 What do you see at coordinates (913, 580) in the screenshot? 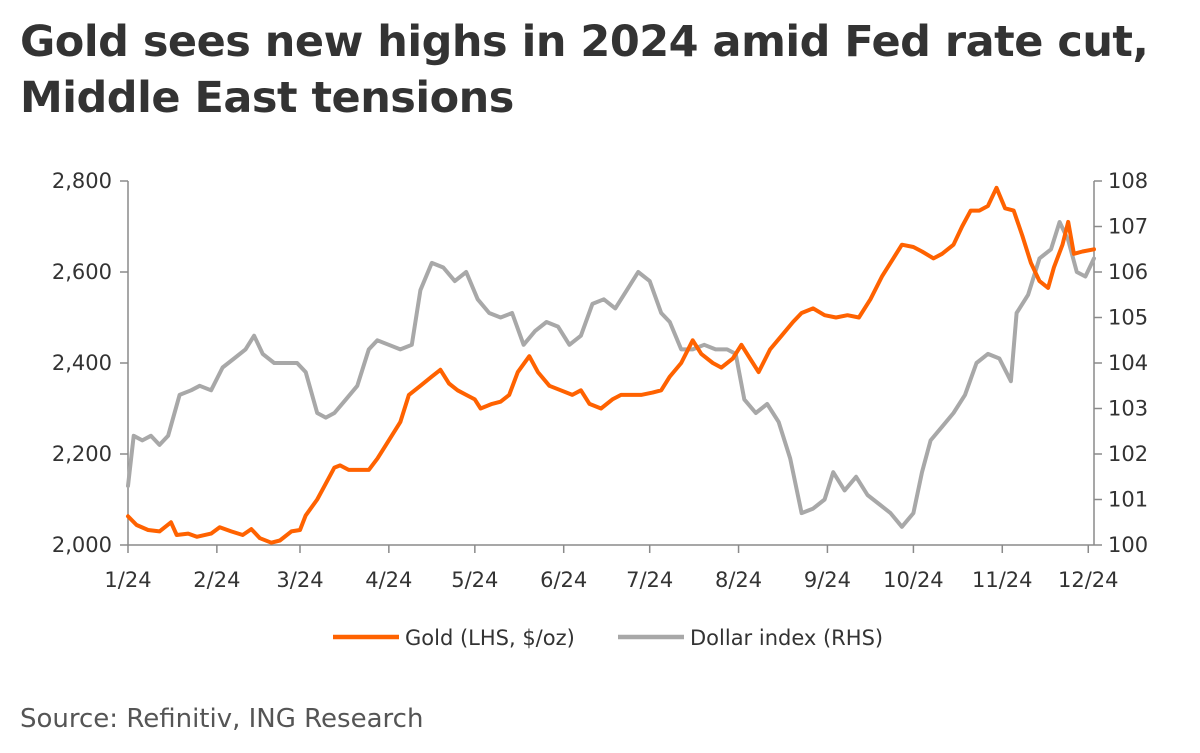
I see `x-tick-label: 10/24` at bounding box center [913, 580].